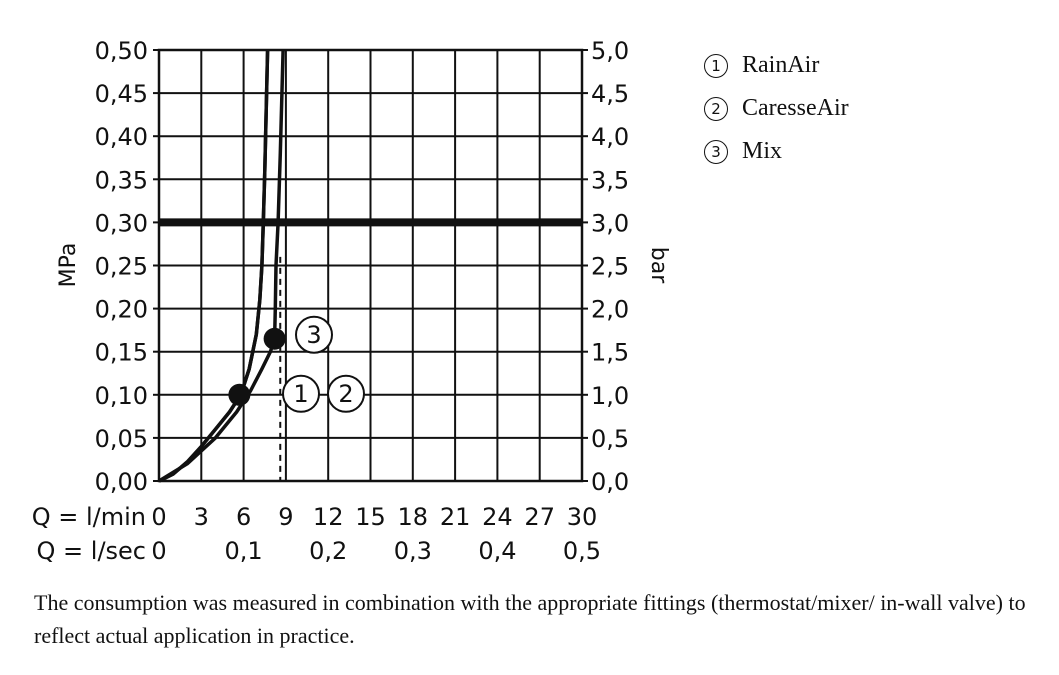 The height and width of the screenshot is (675, 1059). I want to click on y-right-tick-label: 0,0, so click(610, 482).